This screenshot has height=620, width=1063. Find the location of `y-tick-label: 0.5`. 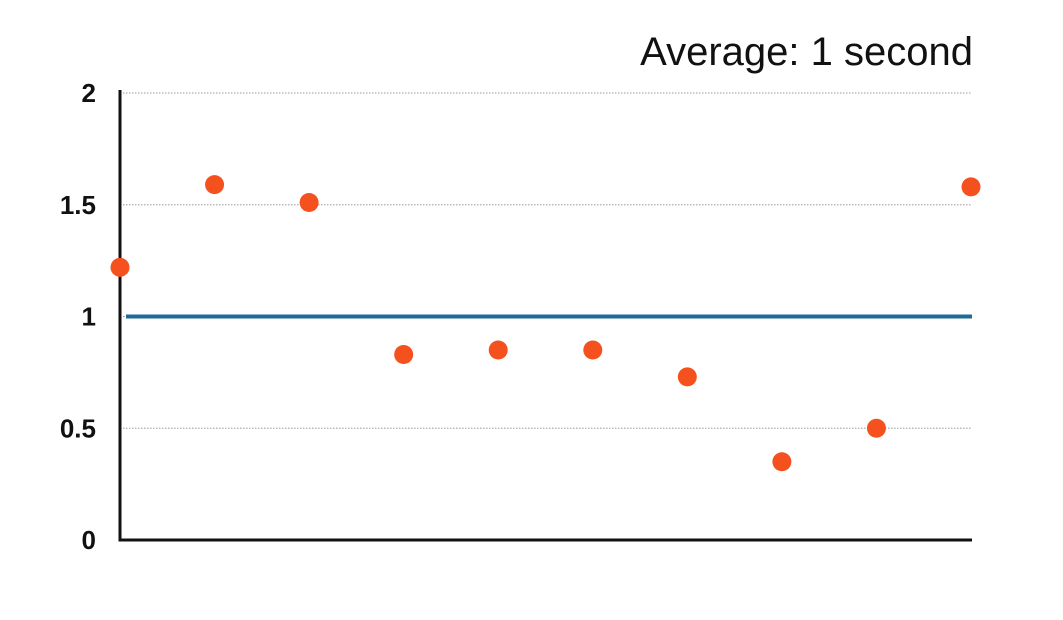

y-tick-label: 0.5 is located at coordinates (78, 428).